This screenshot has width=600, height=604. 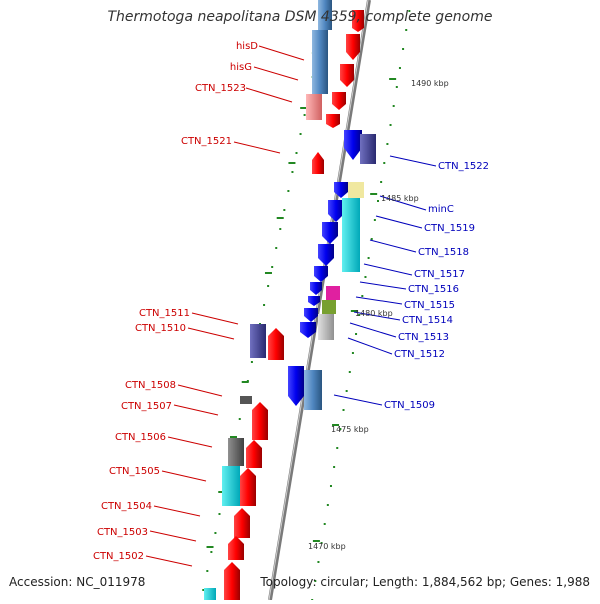 I want to click on left-gene-label: CTN_1521, so click(x=206, y=141).